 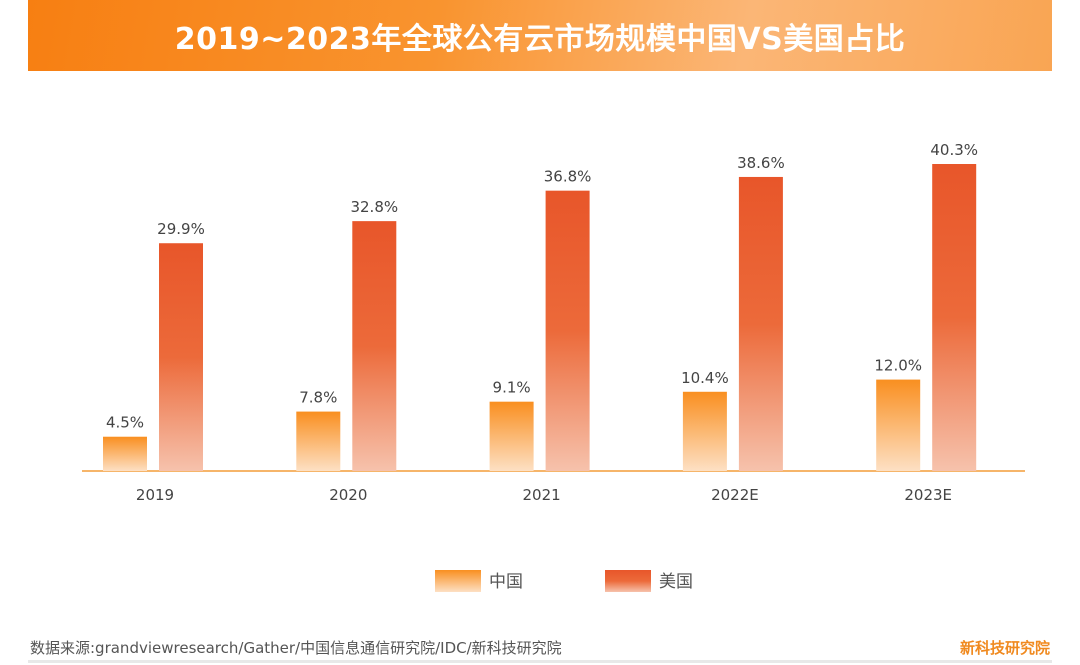 What do you see at coordinates (676, 582) in the screenshot?
I see `legend-label: 美国` at bounding box center [676, 582].